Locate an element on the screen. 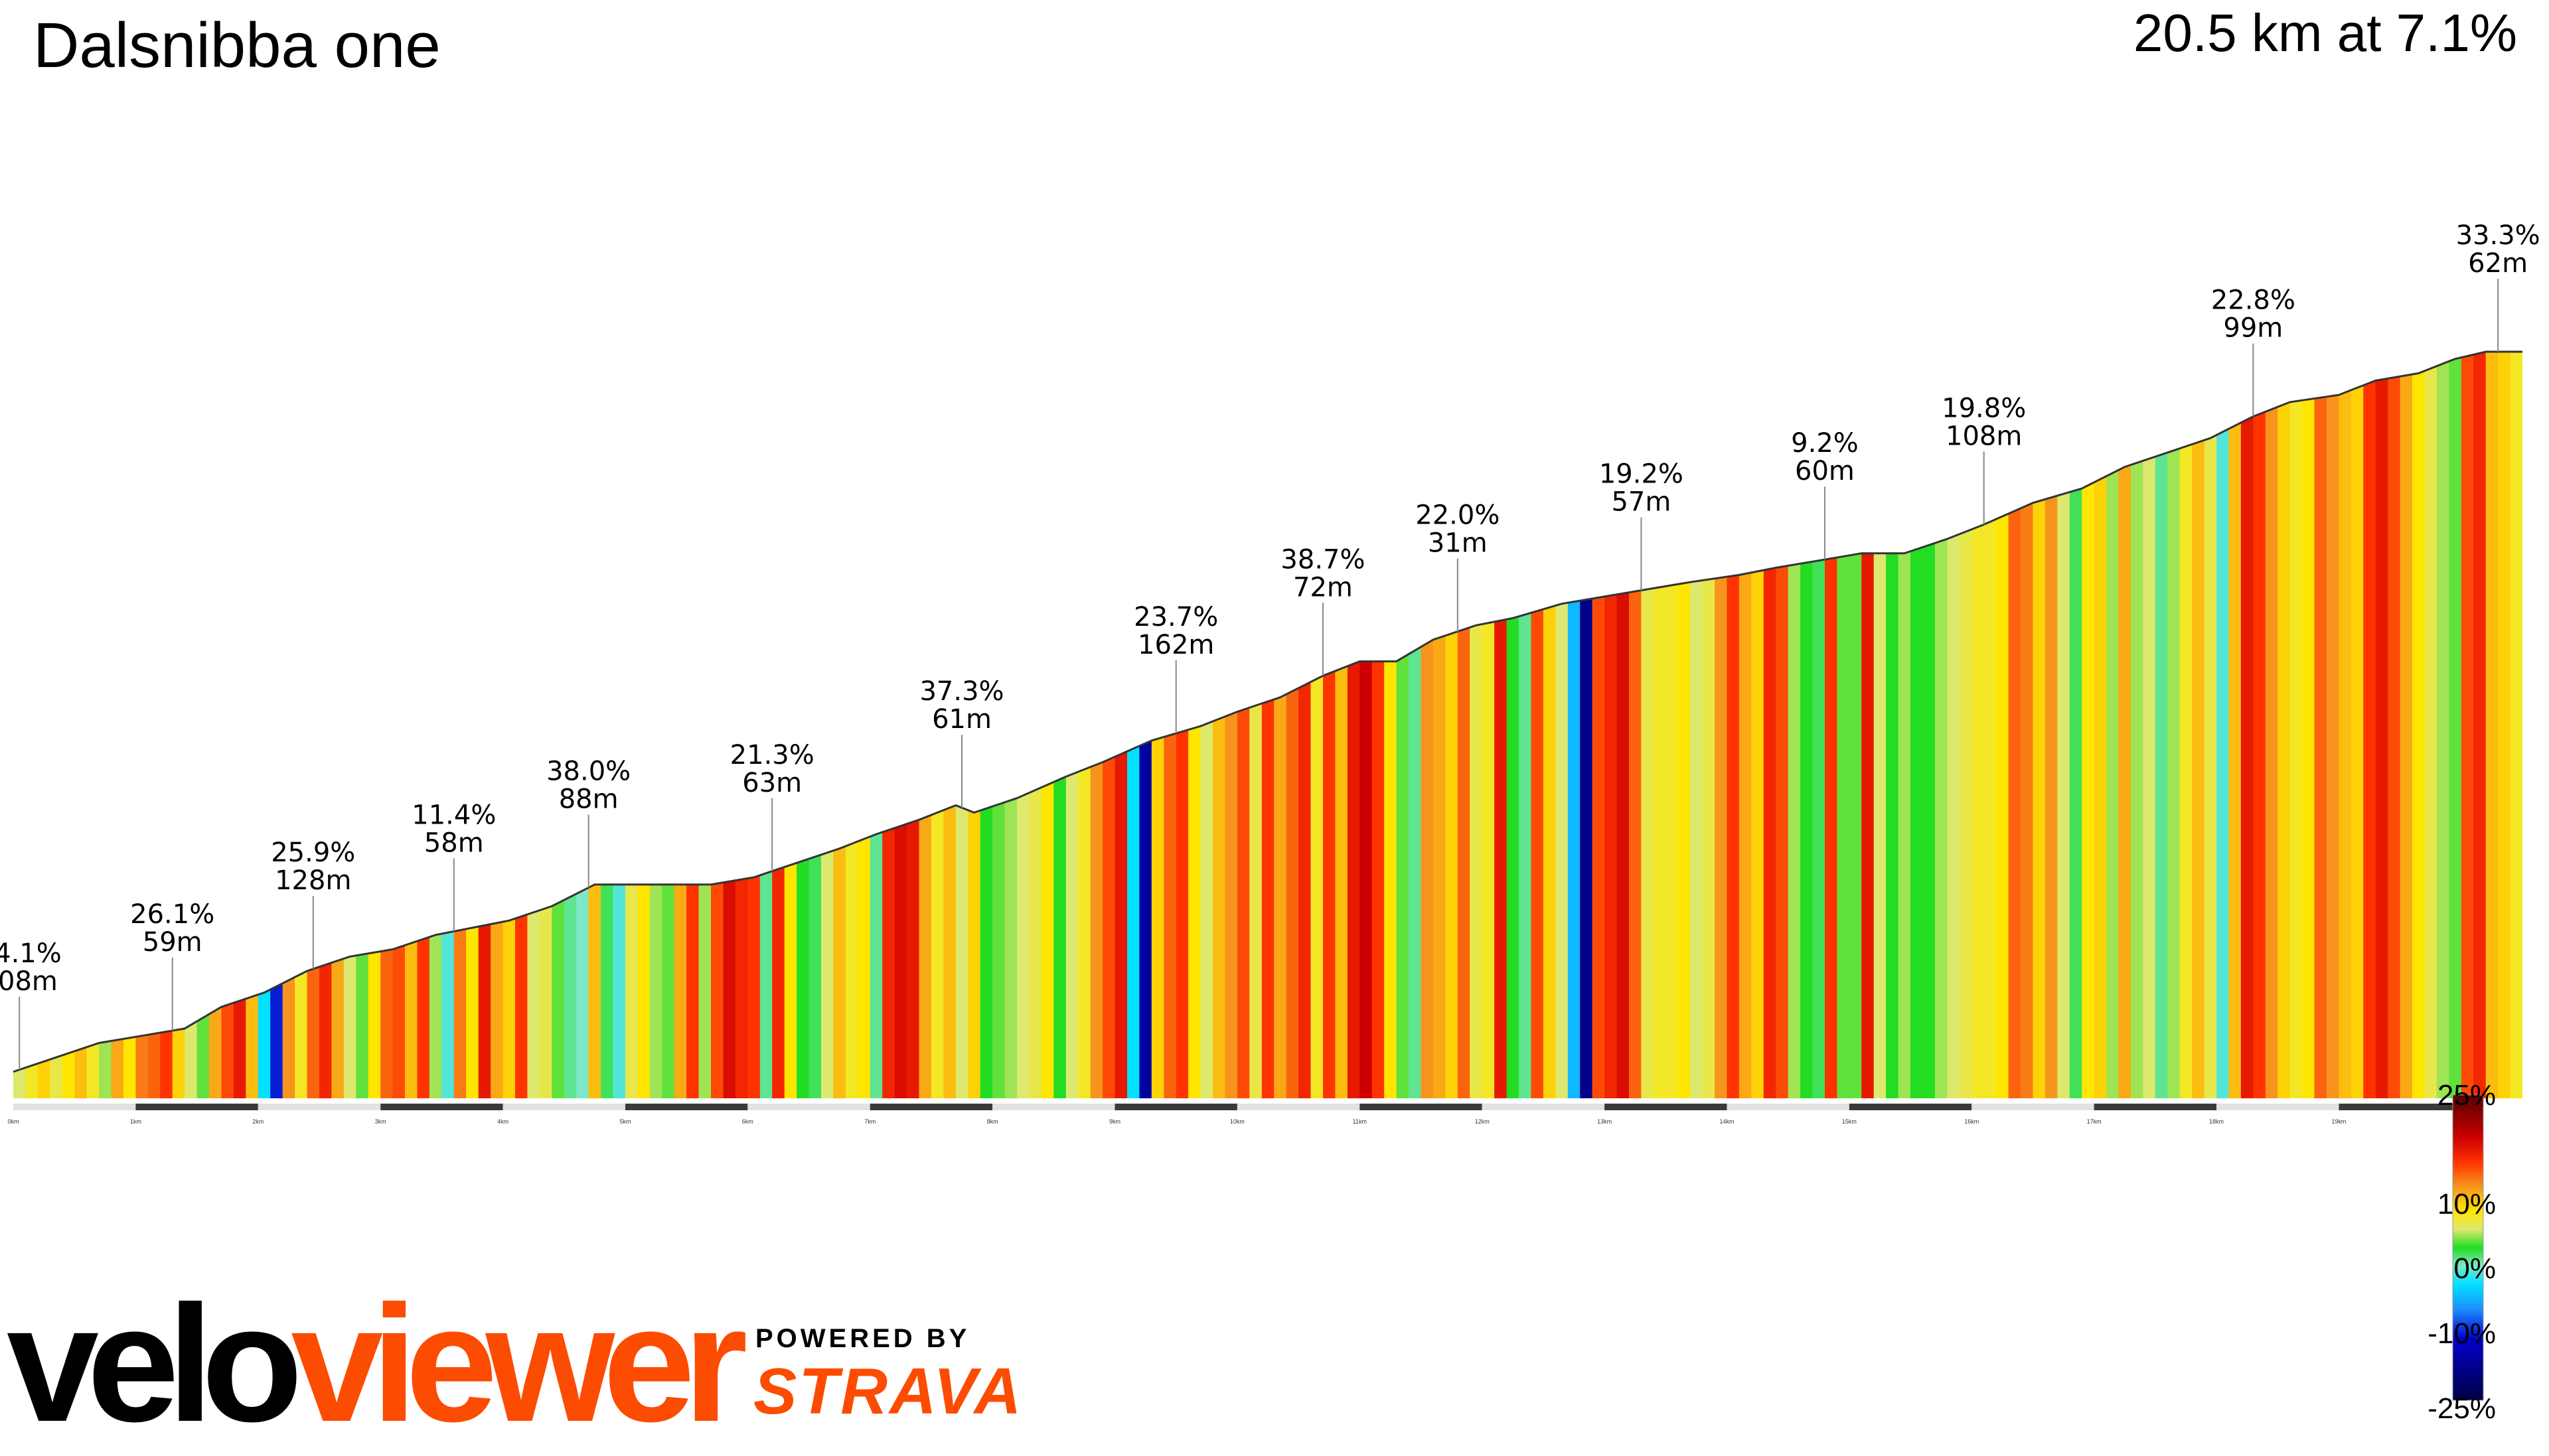  legend-labels: 25% 10% 0% -10% -25% is located at coordinates (2456, 1256).